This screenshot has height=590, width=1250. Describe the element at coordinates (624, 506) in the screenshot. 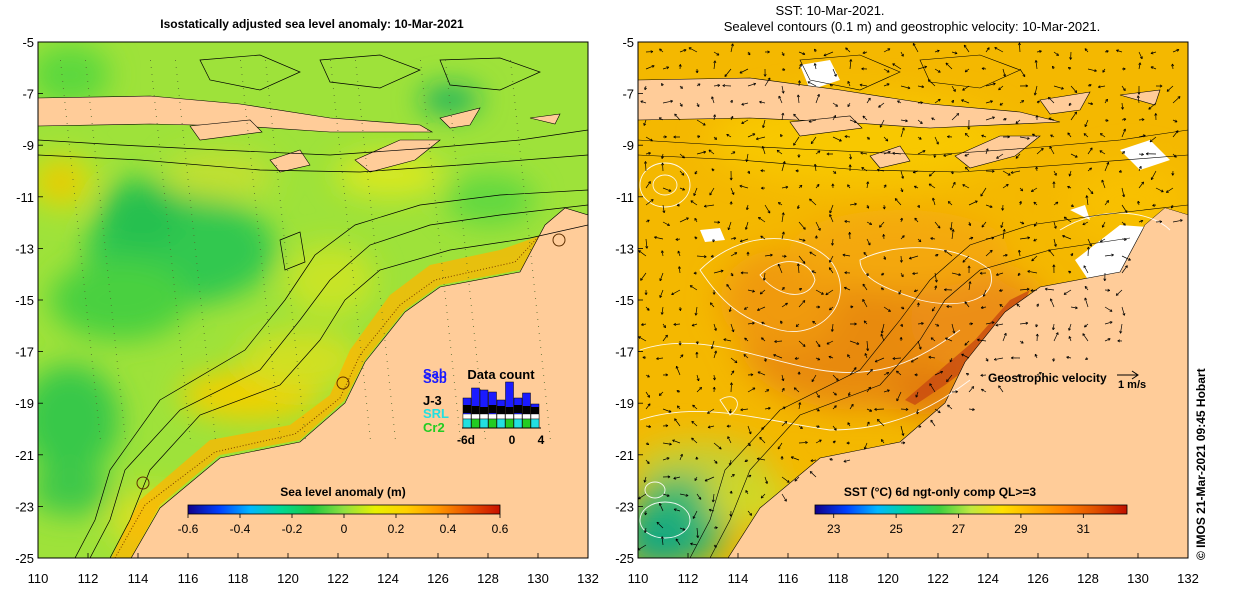

I see `sst-y-tick-label: -23` at that location.